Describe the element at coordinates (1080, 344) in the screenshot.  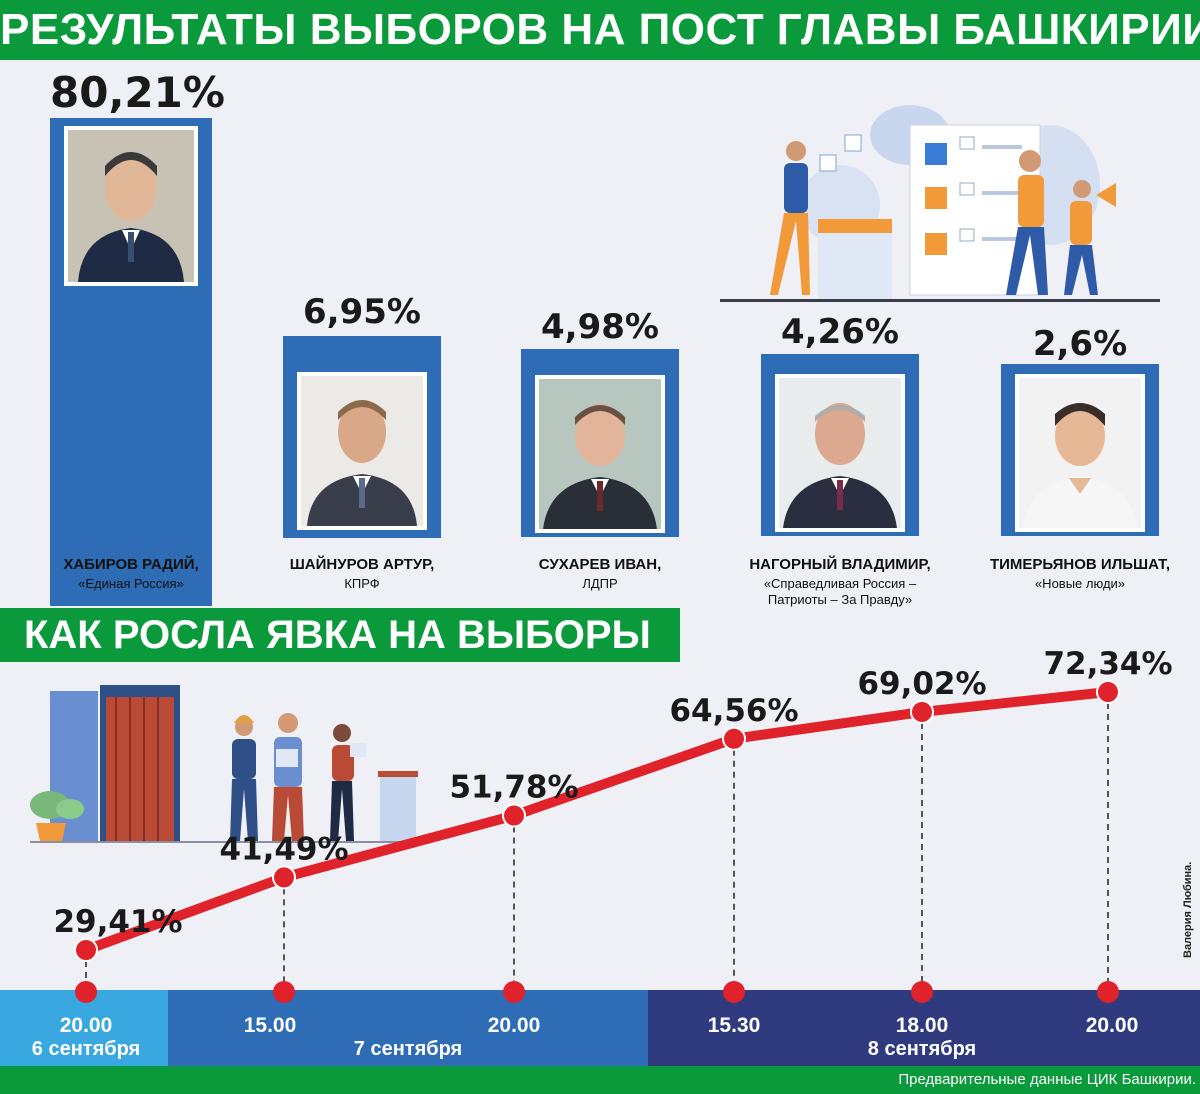
I see `candidate-percent: 2,6%` at that location.